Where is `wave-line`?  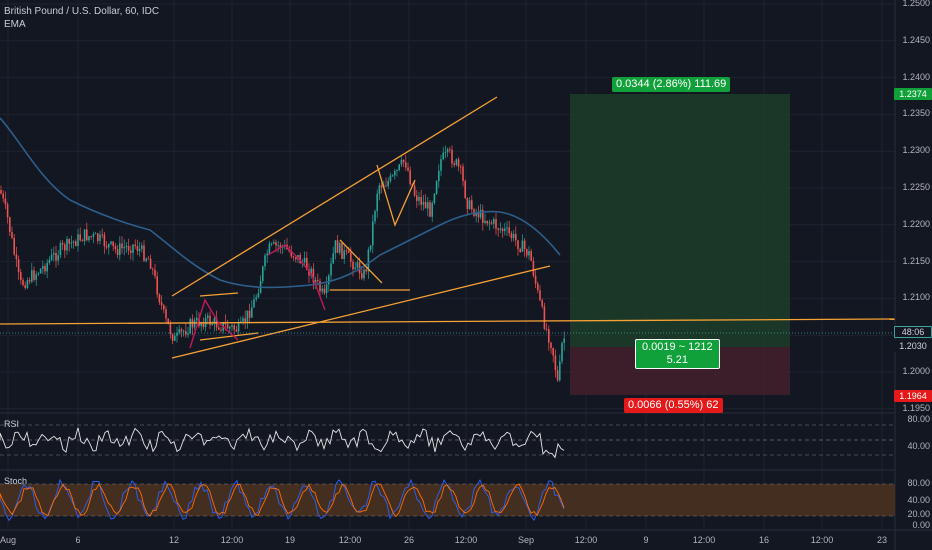
wave-line is located at coordinates (396, 195).